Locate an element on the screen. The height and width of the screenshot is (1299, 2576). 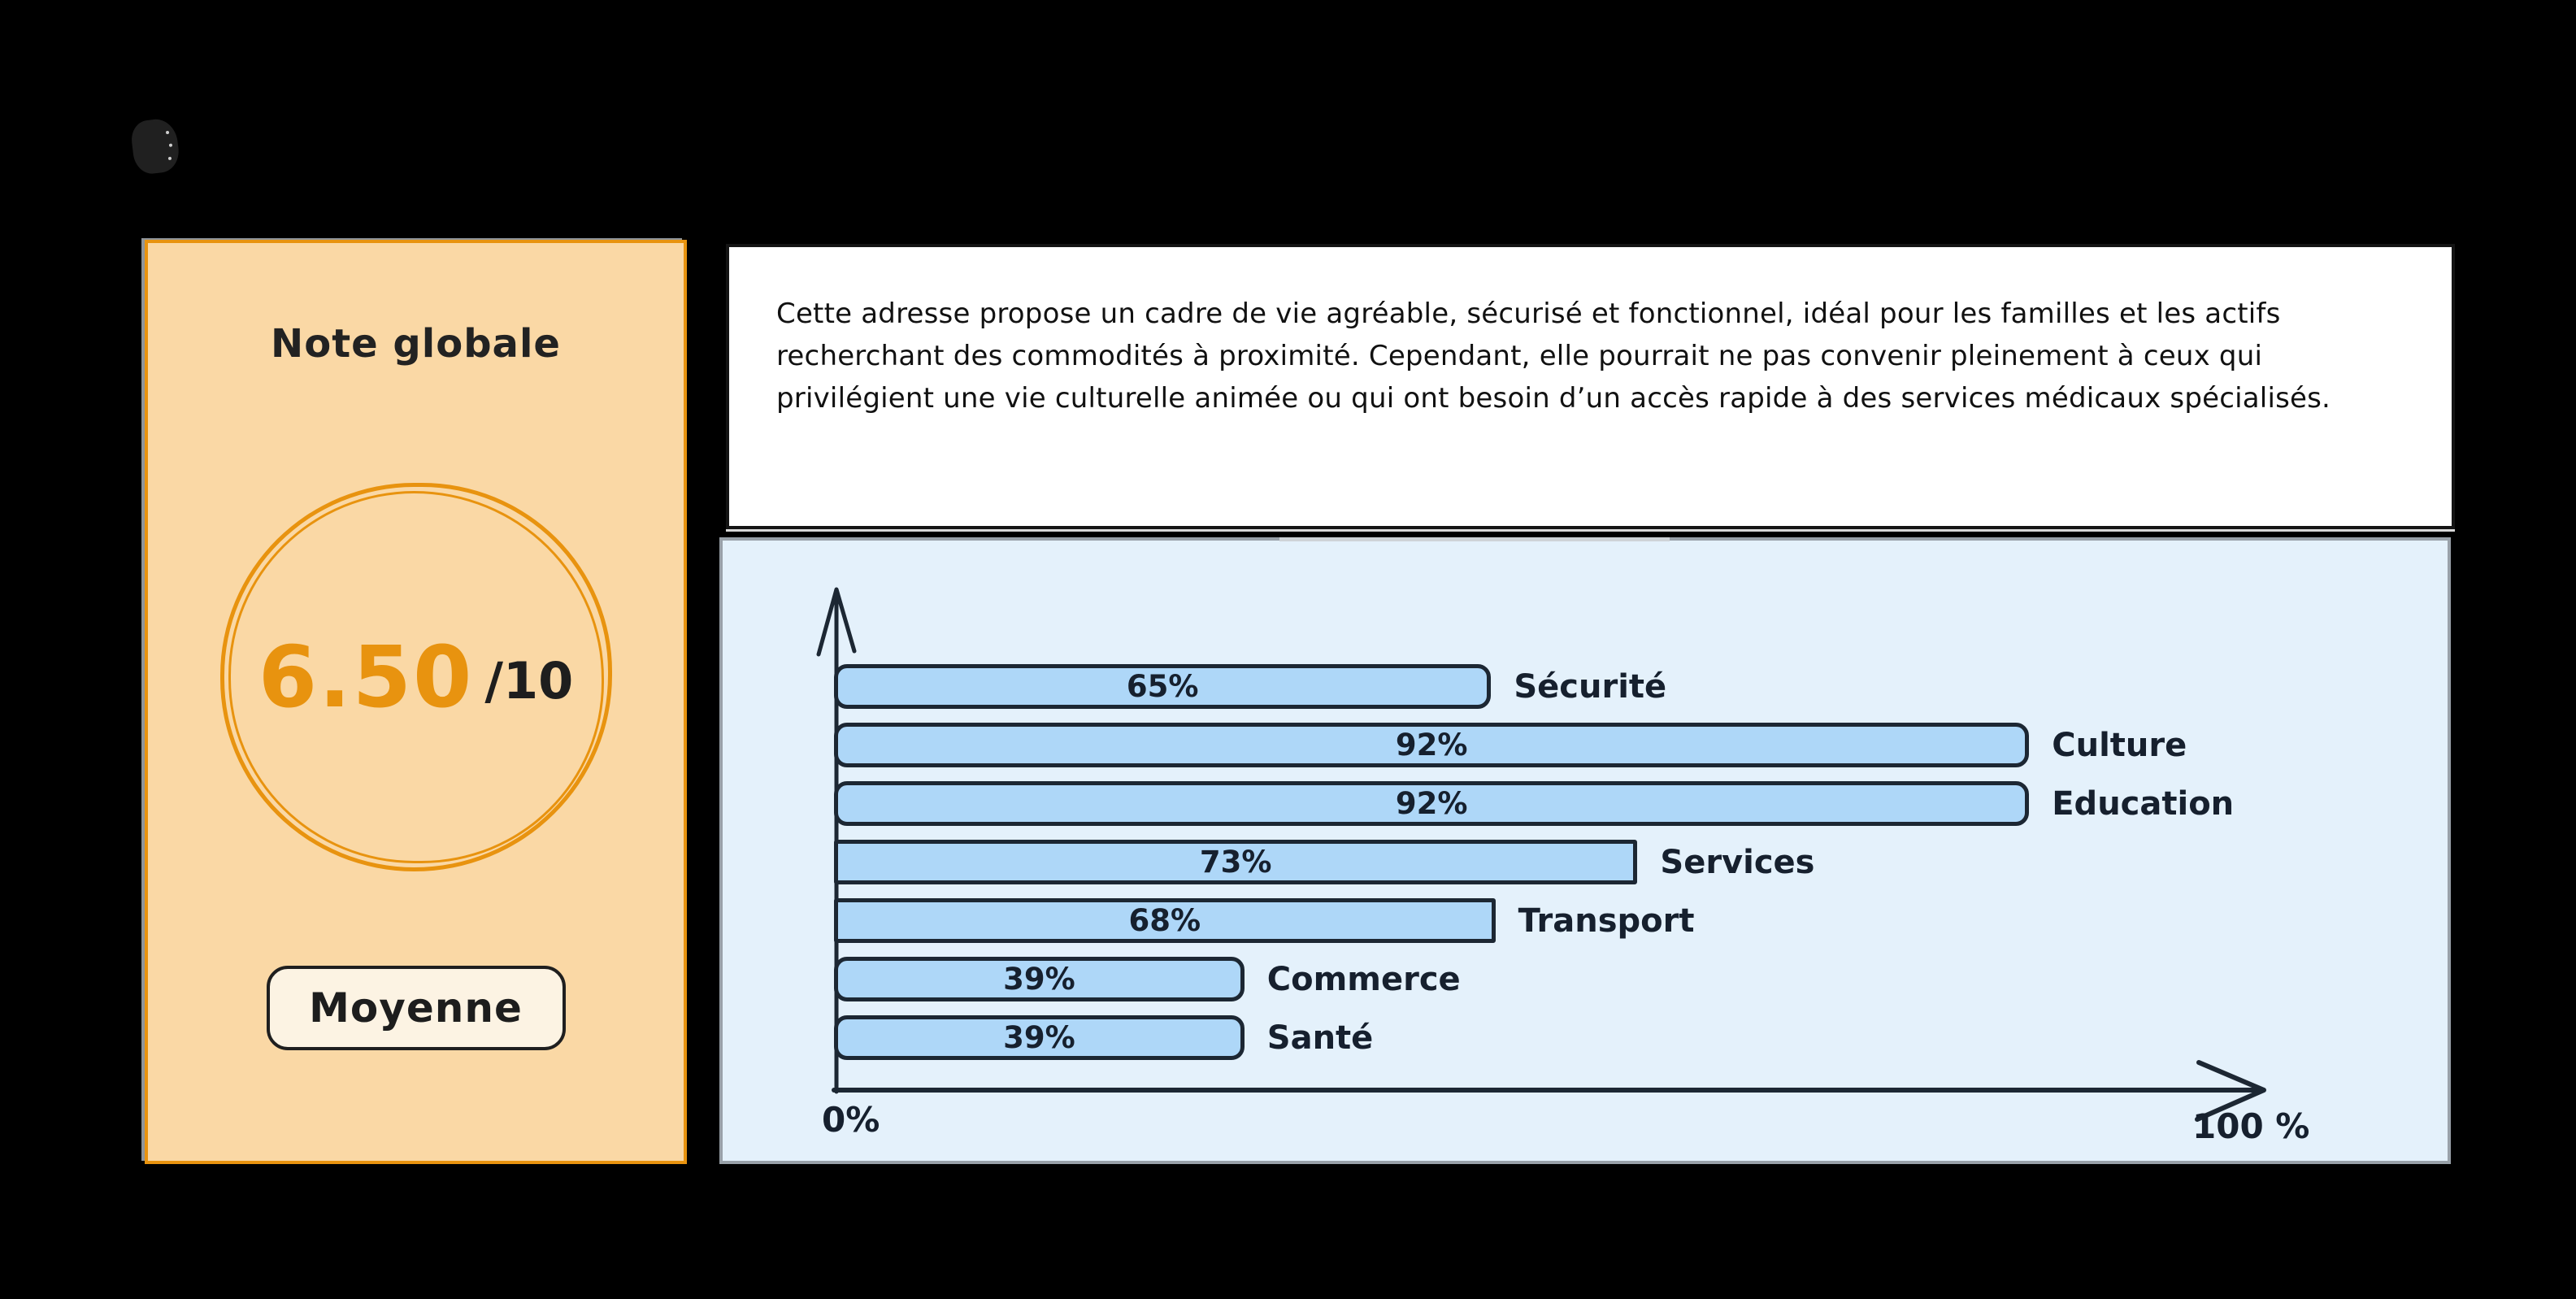
bar-category-label: Services is located at coordinates (1737, 862).